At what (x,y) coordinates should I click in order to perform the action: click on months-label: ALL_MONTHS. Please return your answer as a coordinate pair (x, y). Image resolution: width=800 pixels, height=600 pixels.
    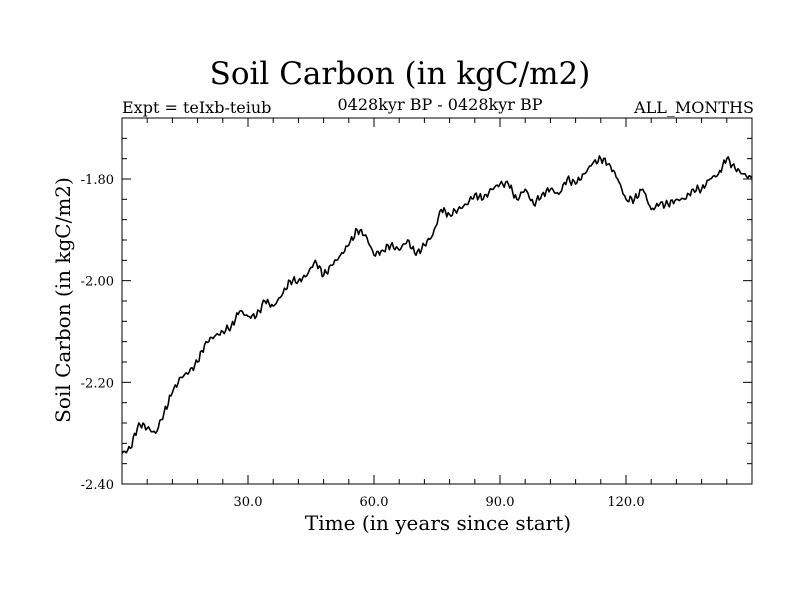
    Looking at the image, I should click on (694, 107).